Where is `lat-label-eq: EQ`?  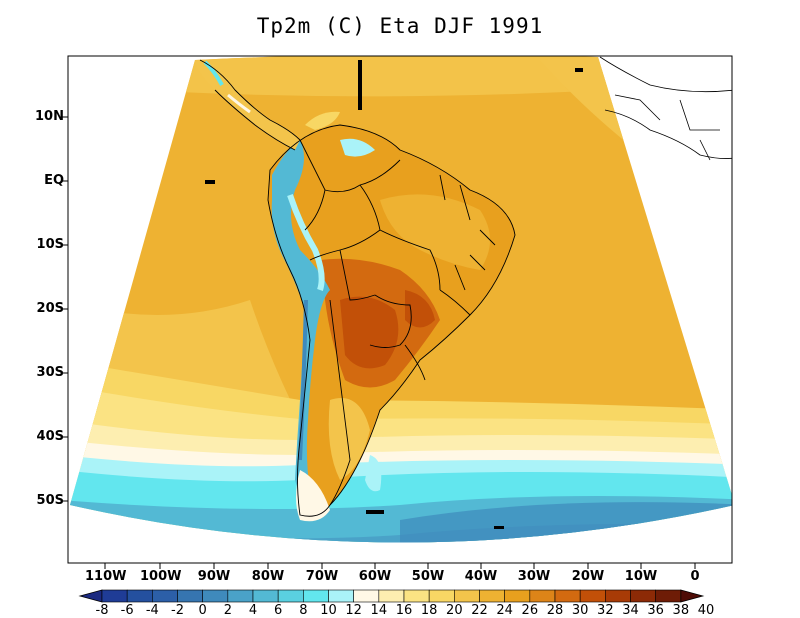 lat-label-eq: EQ is located at coordinates (54, 180).